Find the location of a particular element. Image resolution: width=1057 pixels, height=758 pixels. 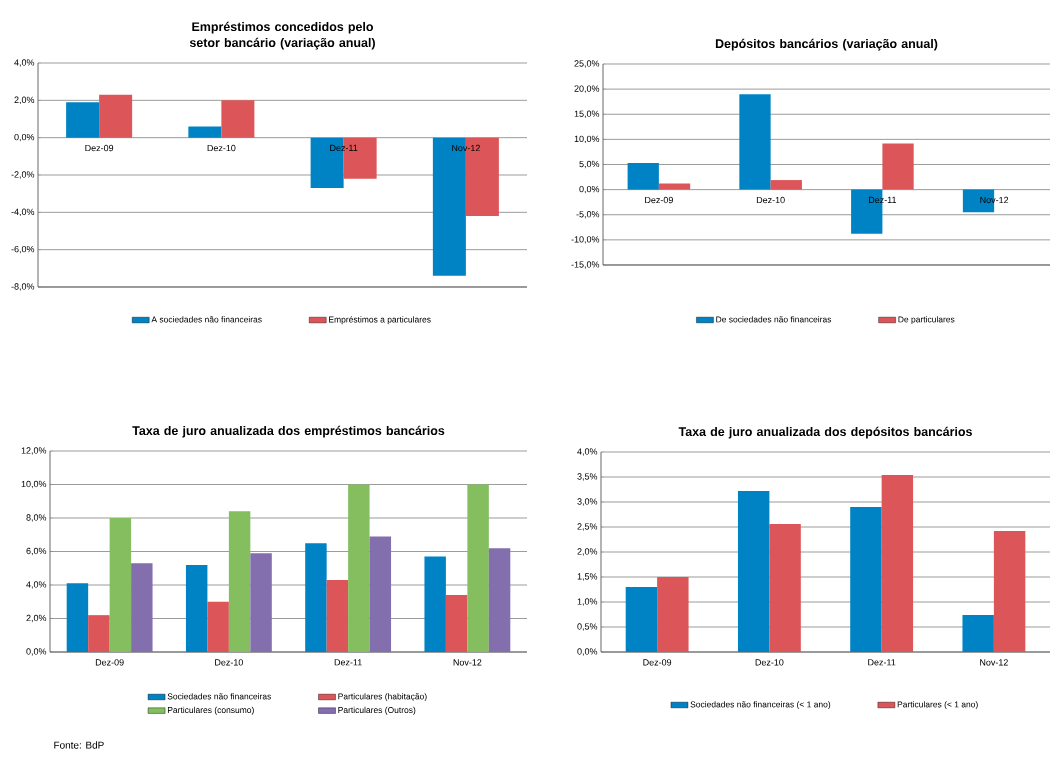

legend-label: De particulares is located at coordinates (926, 320).